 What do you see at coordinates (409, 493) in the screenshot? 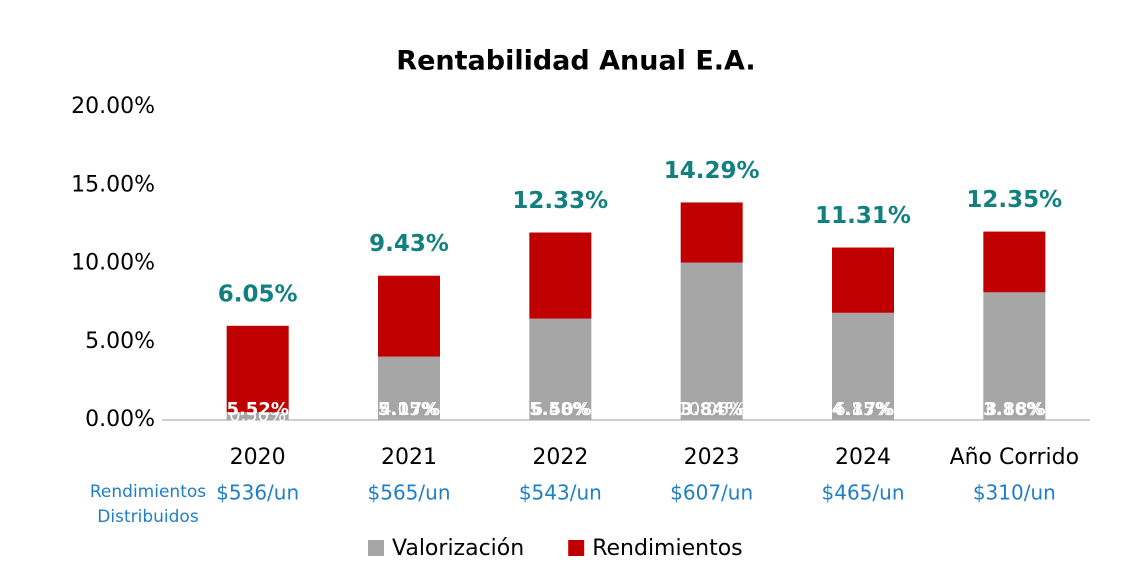
I see `distributed-value: $565/un` at bounding box center [409, 493].